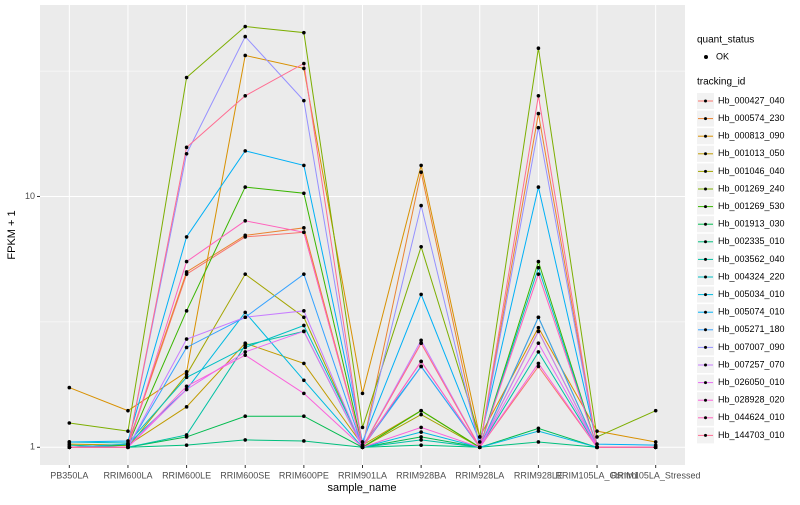 The width and height of the screenshot is (800, 505). Describe the element at coordinates (751, 276) in the screenshot. I see `legend-label: Hb_004324_220` at that location.